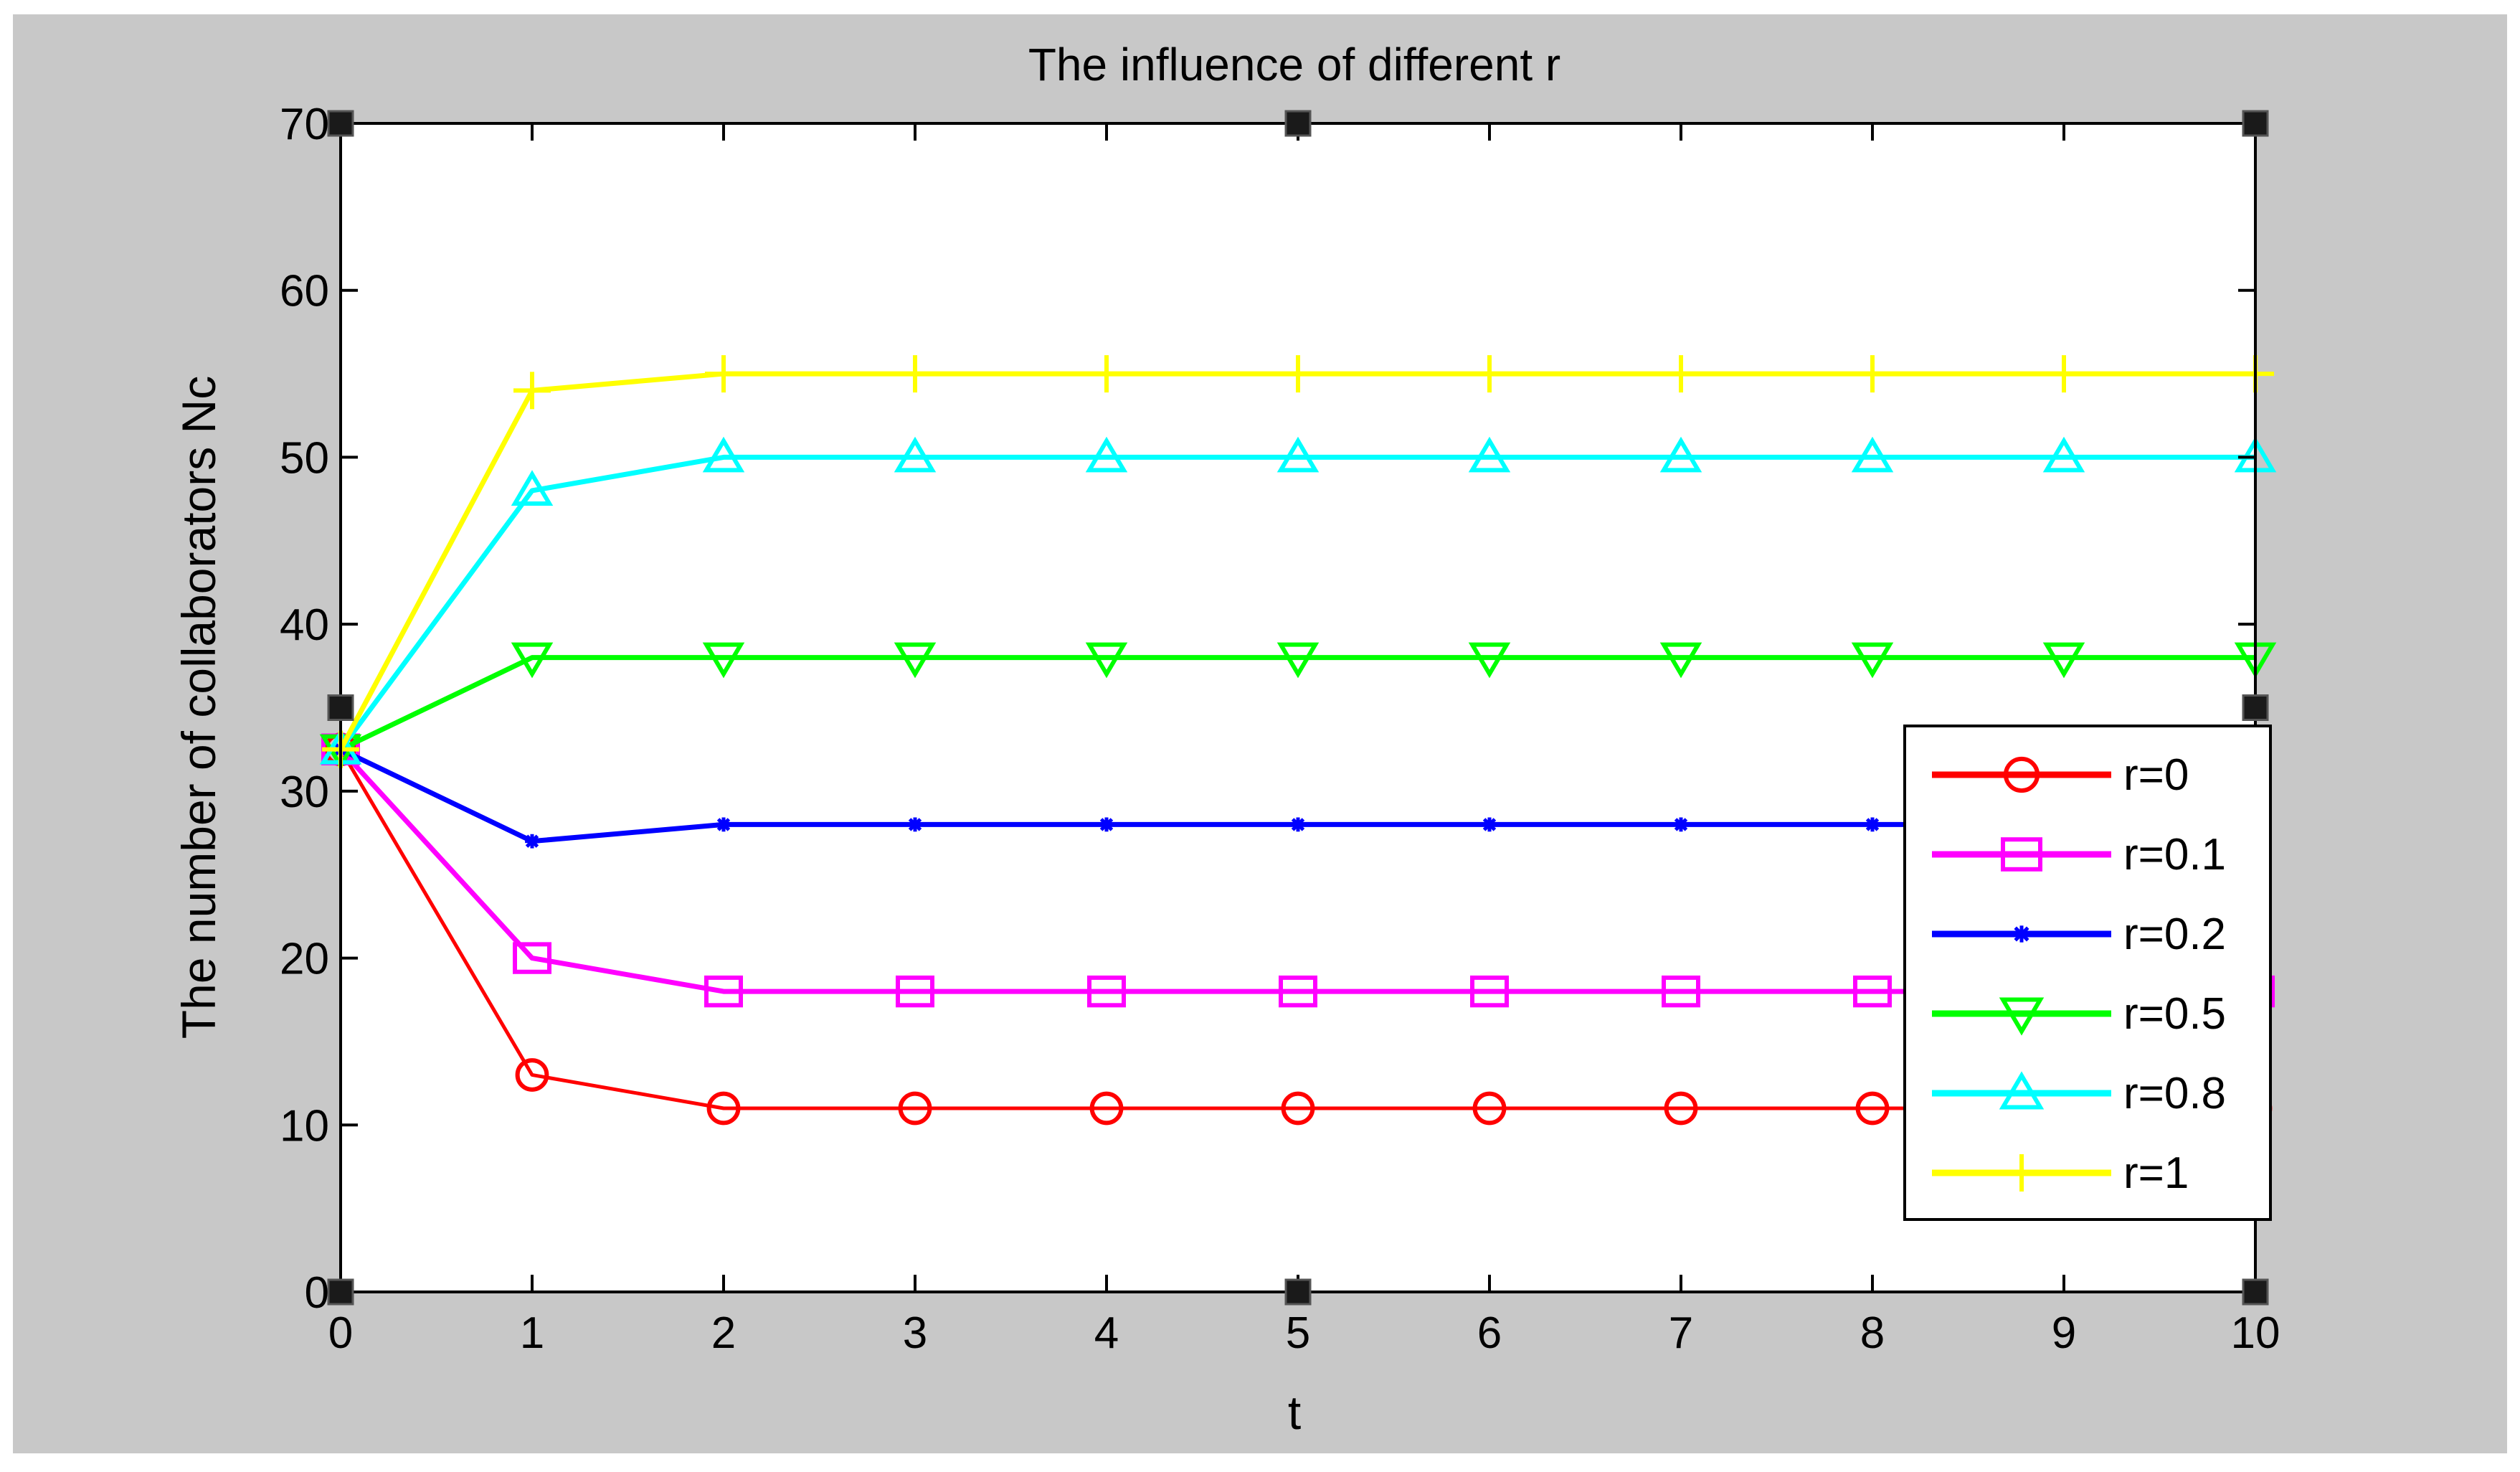  Describe the element at coordinates (532, 1333) in the screenshot. I see `x-tick-label: 1` at that location.